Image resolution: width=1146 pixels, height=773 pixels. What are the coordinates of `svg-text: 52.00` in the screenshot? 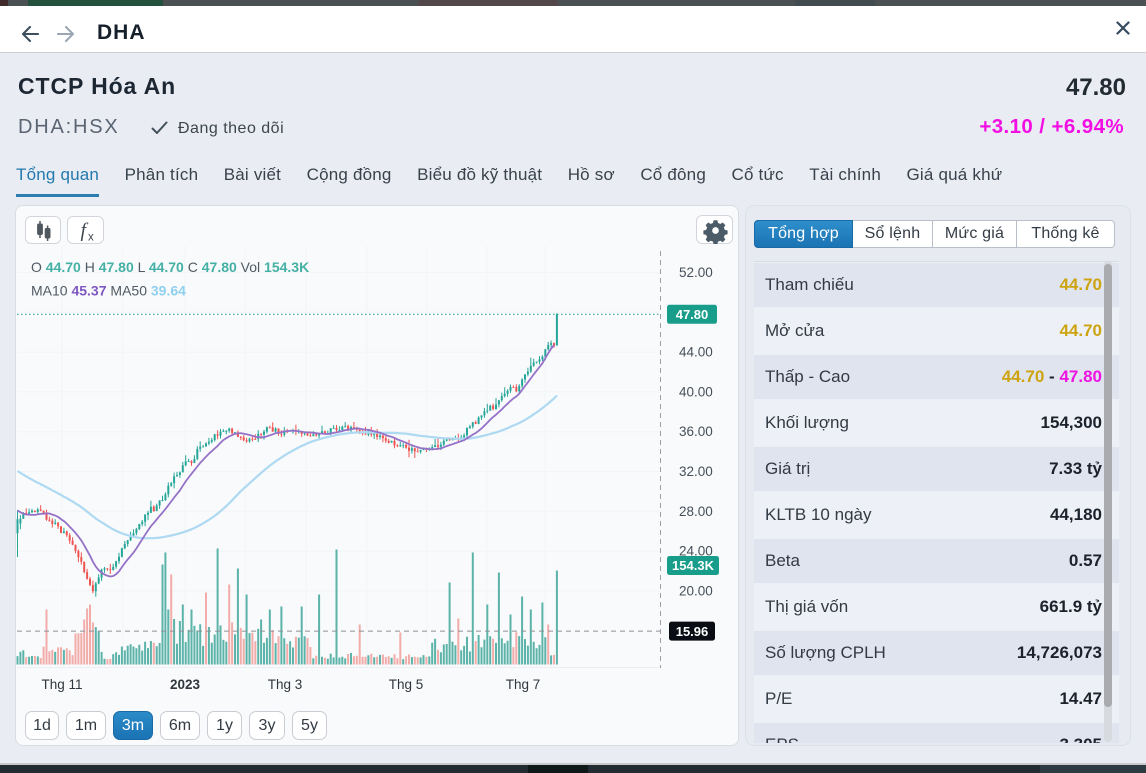 It's located at (696, 272).